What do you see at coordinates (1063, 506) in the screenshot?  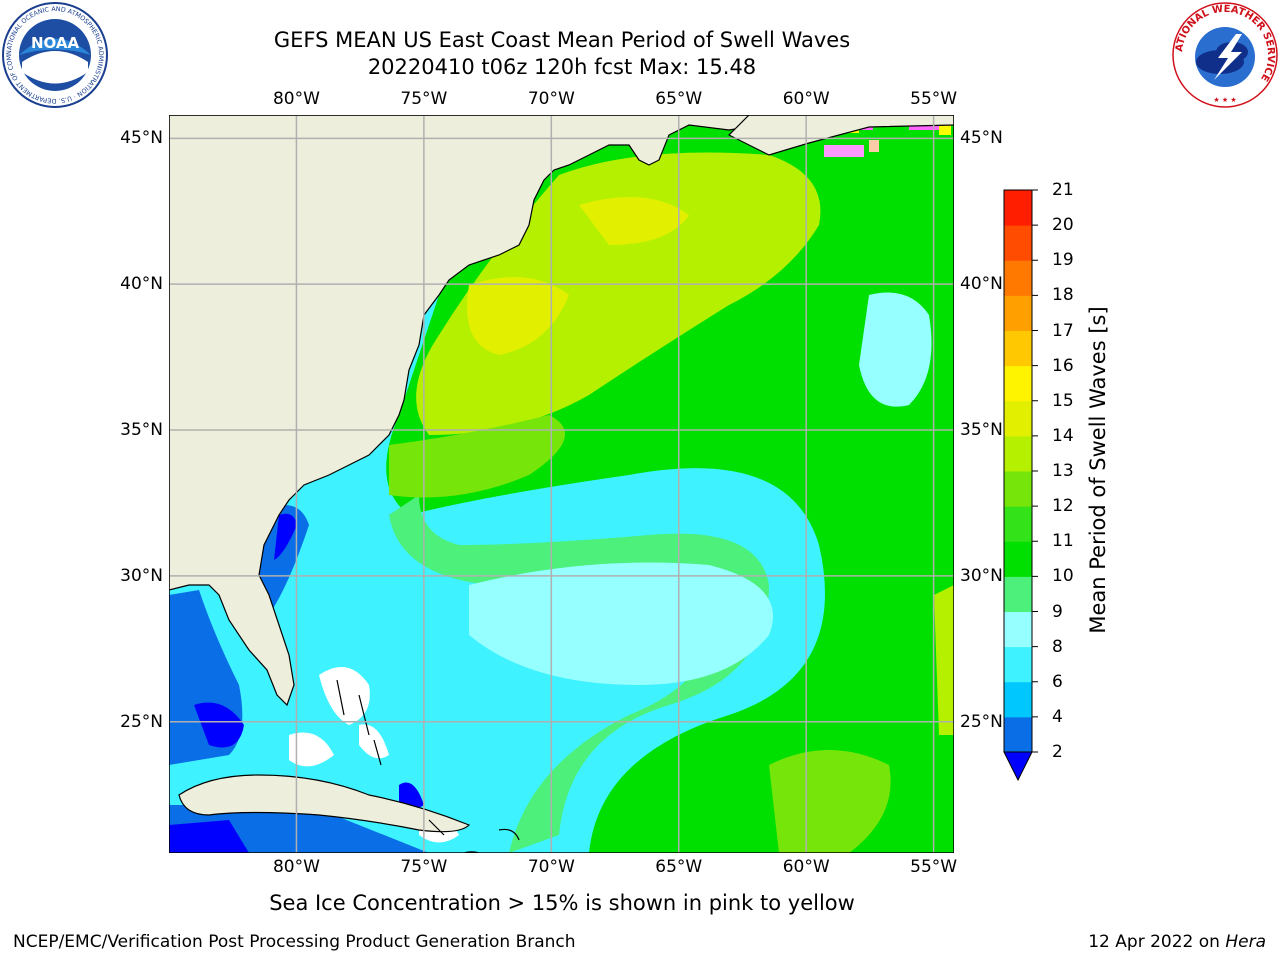 I see `colorbar-tick-label: 12` at bounding box center [1063, 506].